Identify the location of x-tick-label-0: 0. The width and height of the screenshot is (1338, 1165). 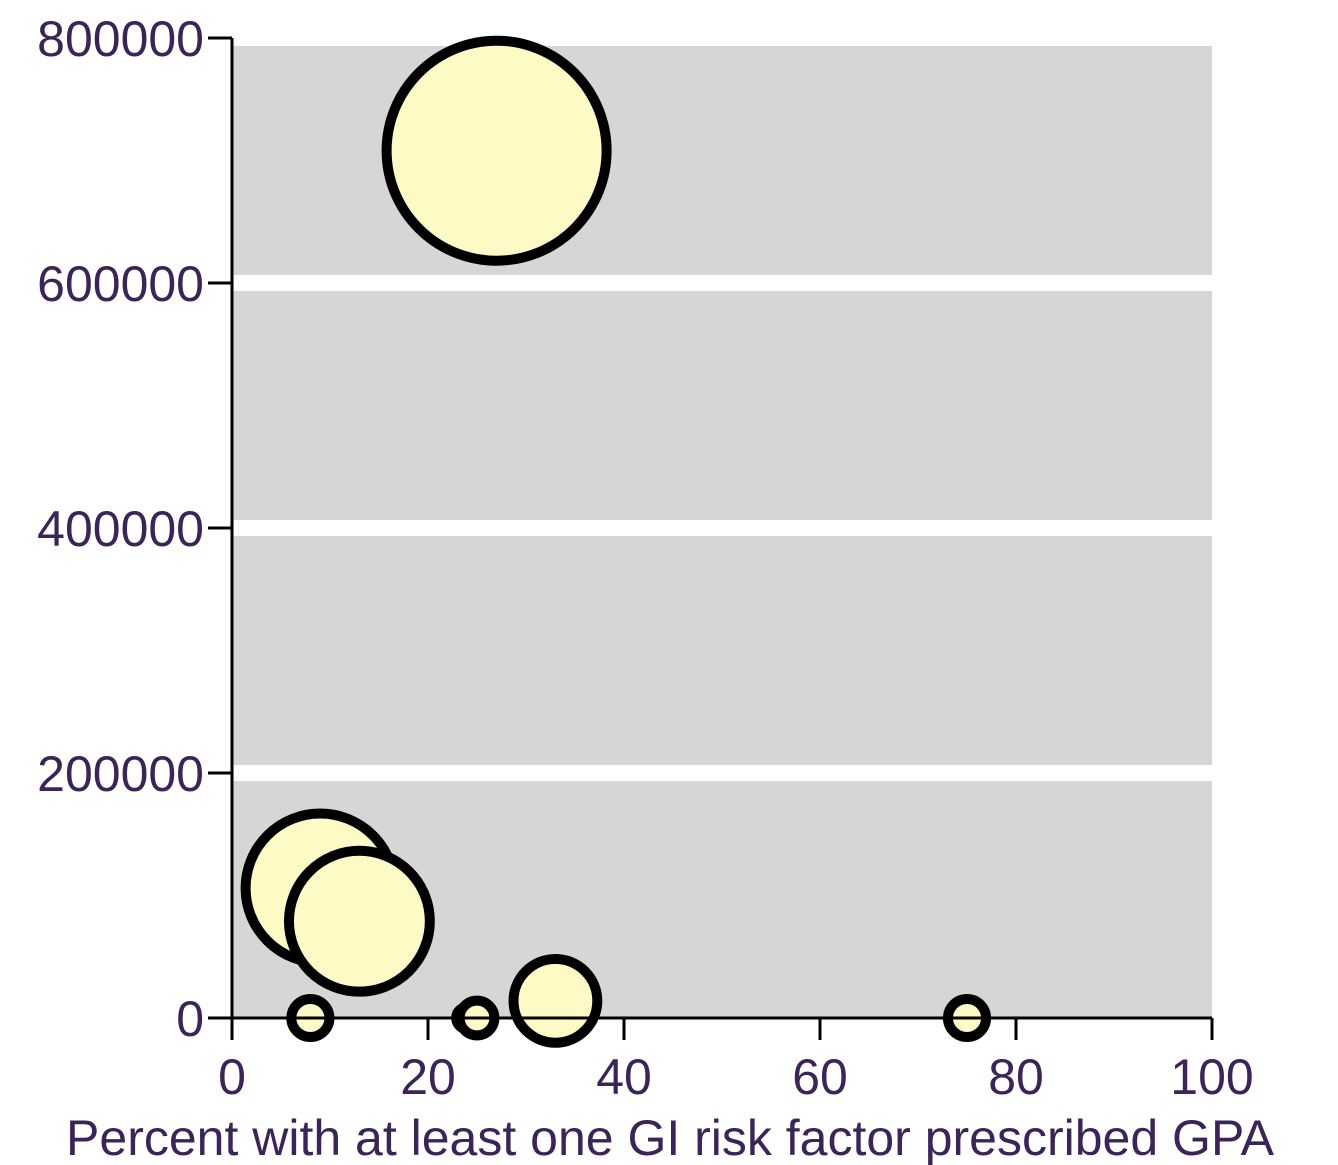
(232, 1077).